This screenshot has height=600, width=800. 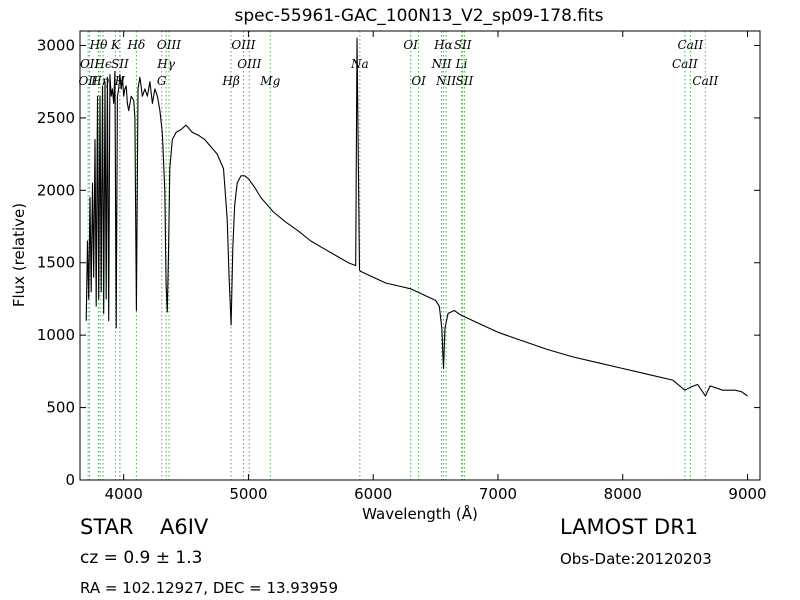 I want to click on y-tick-label: 3000, so click(x=56, y=45).